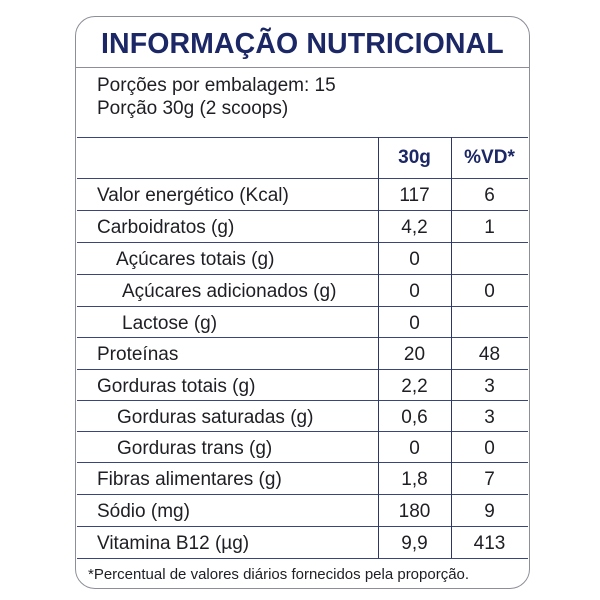  Describe the element at coordinates (489, 157) in the screenshot. I see `header-daily-value: %VD*` at that location.